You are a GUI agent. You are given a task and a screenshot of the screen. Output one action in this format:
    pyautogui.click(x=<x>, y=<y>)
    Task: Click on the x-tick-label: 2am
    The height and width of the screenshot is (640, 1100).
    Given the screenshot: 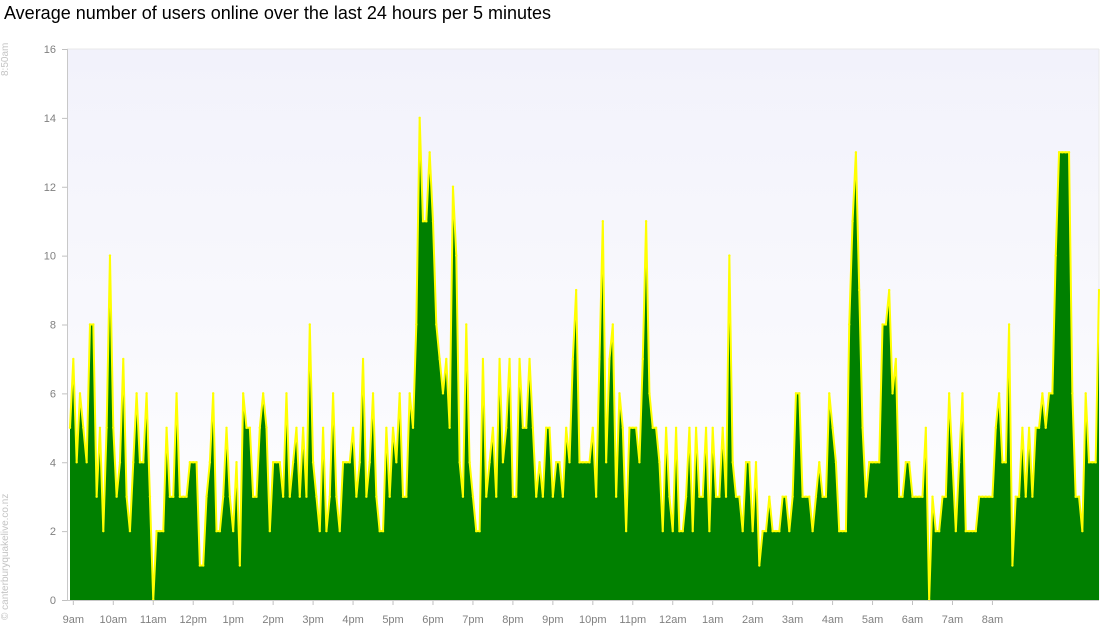 What is the action you would take?
    pyautogui.click(x=752, y=620)
    